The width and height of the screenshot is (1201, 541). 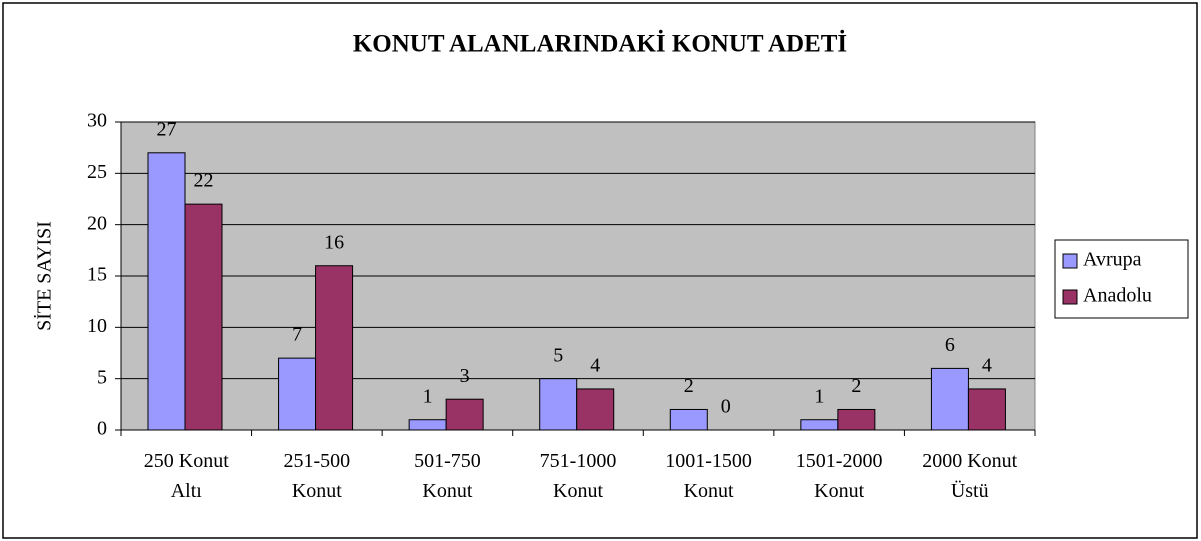 What do you see at coordinates (1117, 296) in the screenshot?
I see `legend-label: Anadolu` at bounding box center [1117, 296].